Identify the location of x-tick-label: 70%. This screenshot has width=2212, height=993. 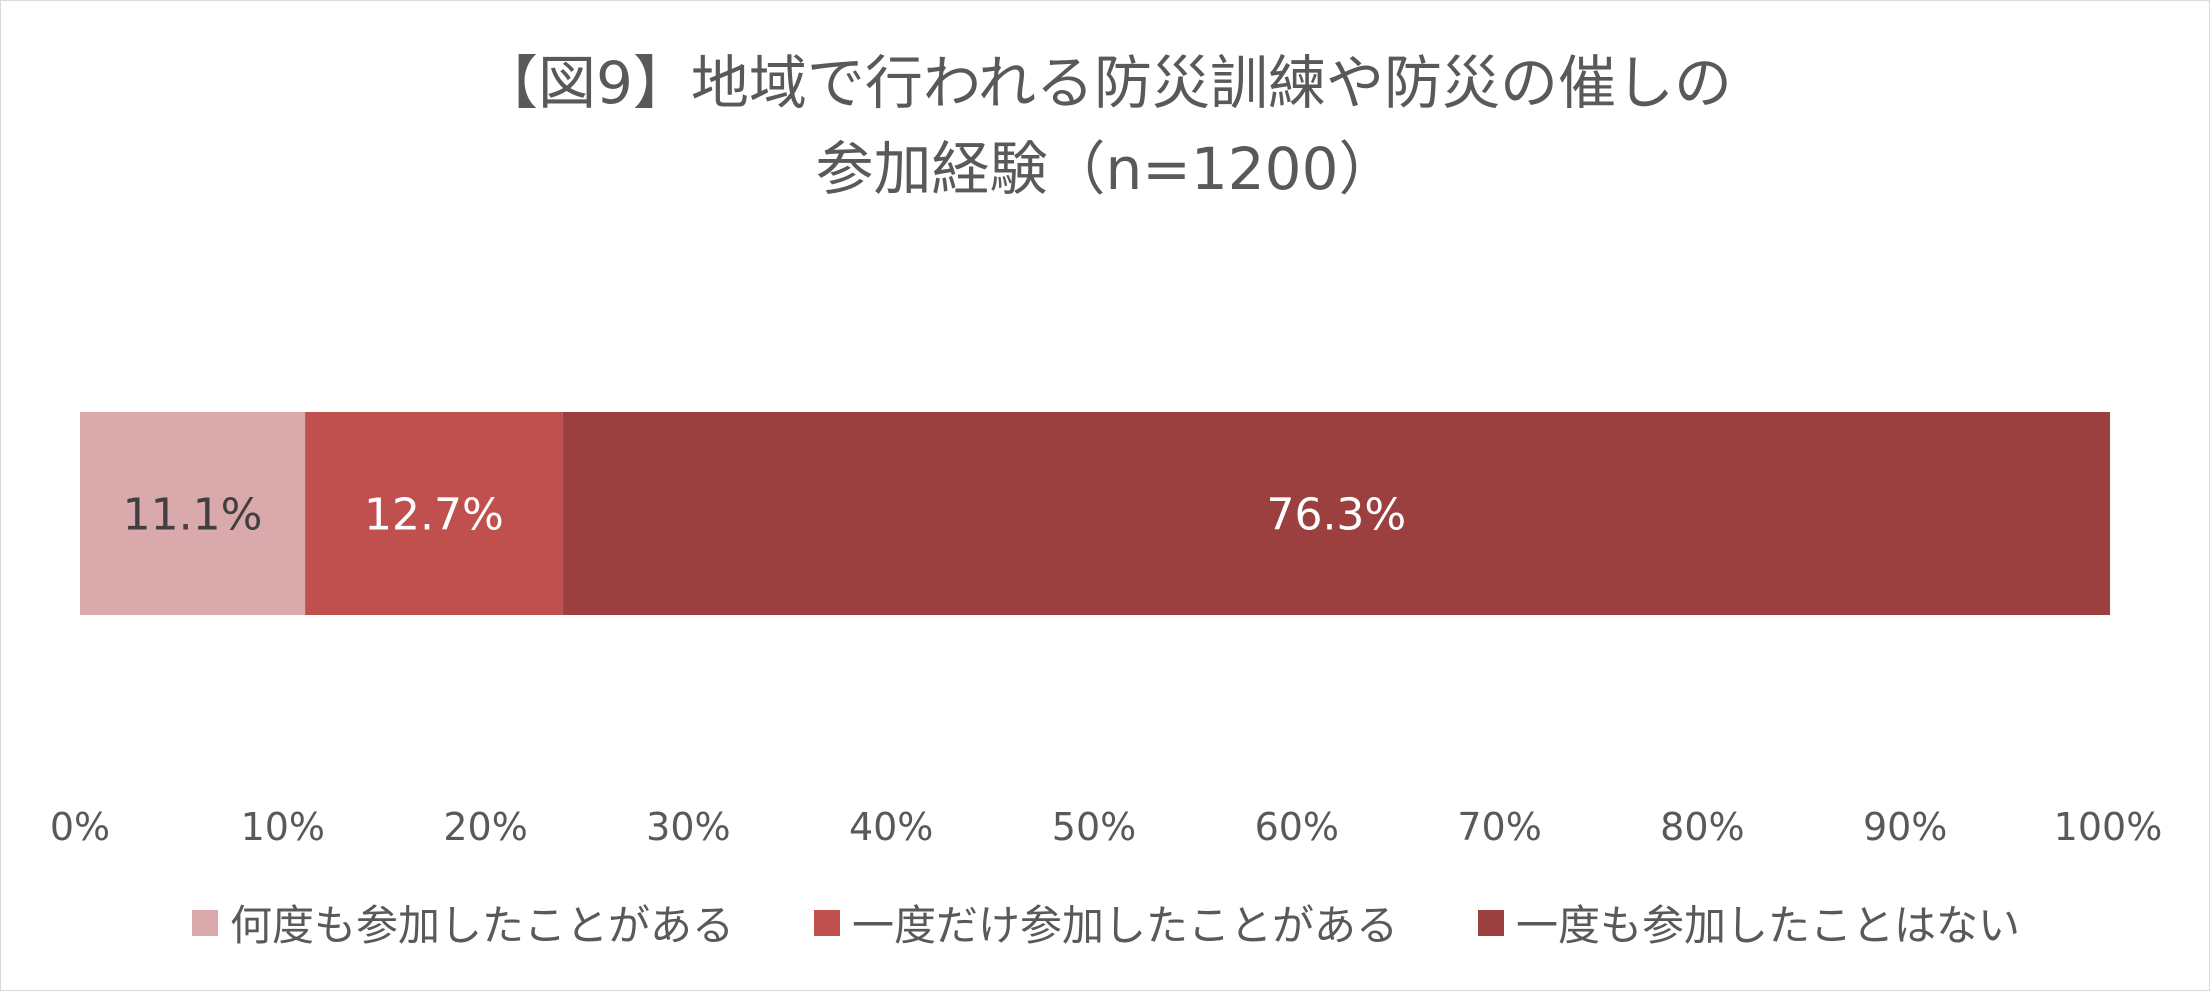
(1499, 827).